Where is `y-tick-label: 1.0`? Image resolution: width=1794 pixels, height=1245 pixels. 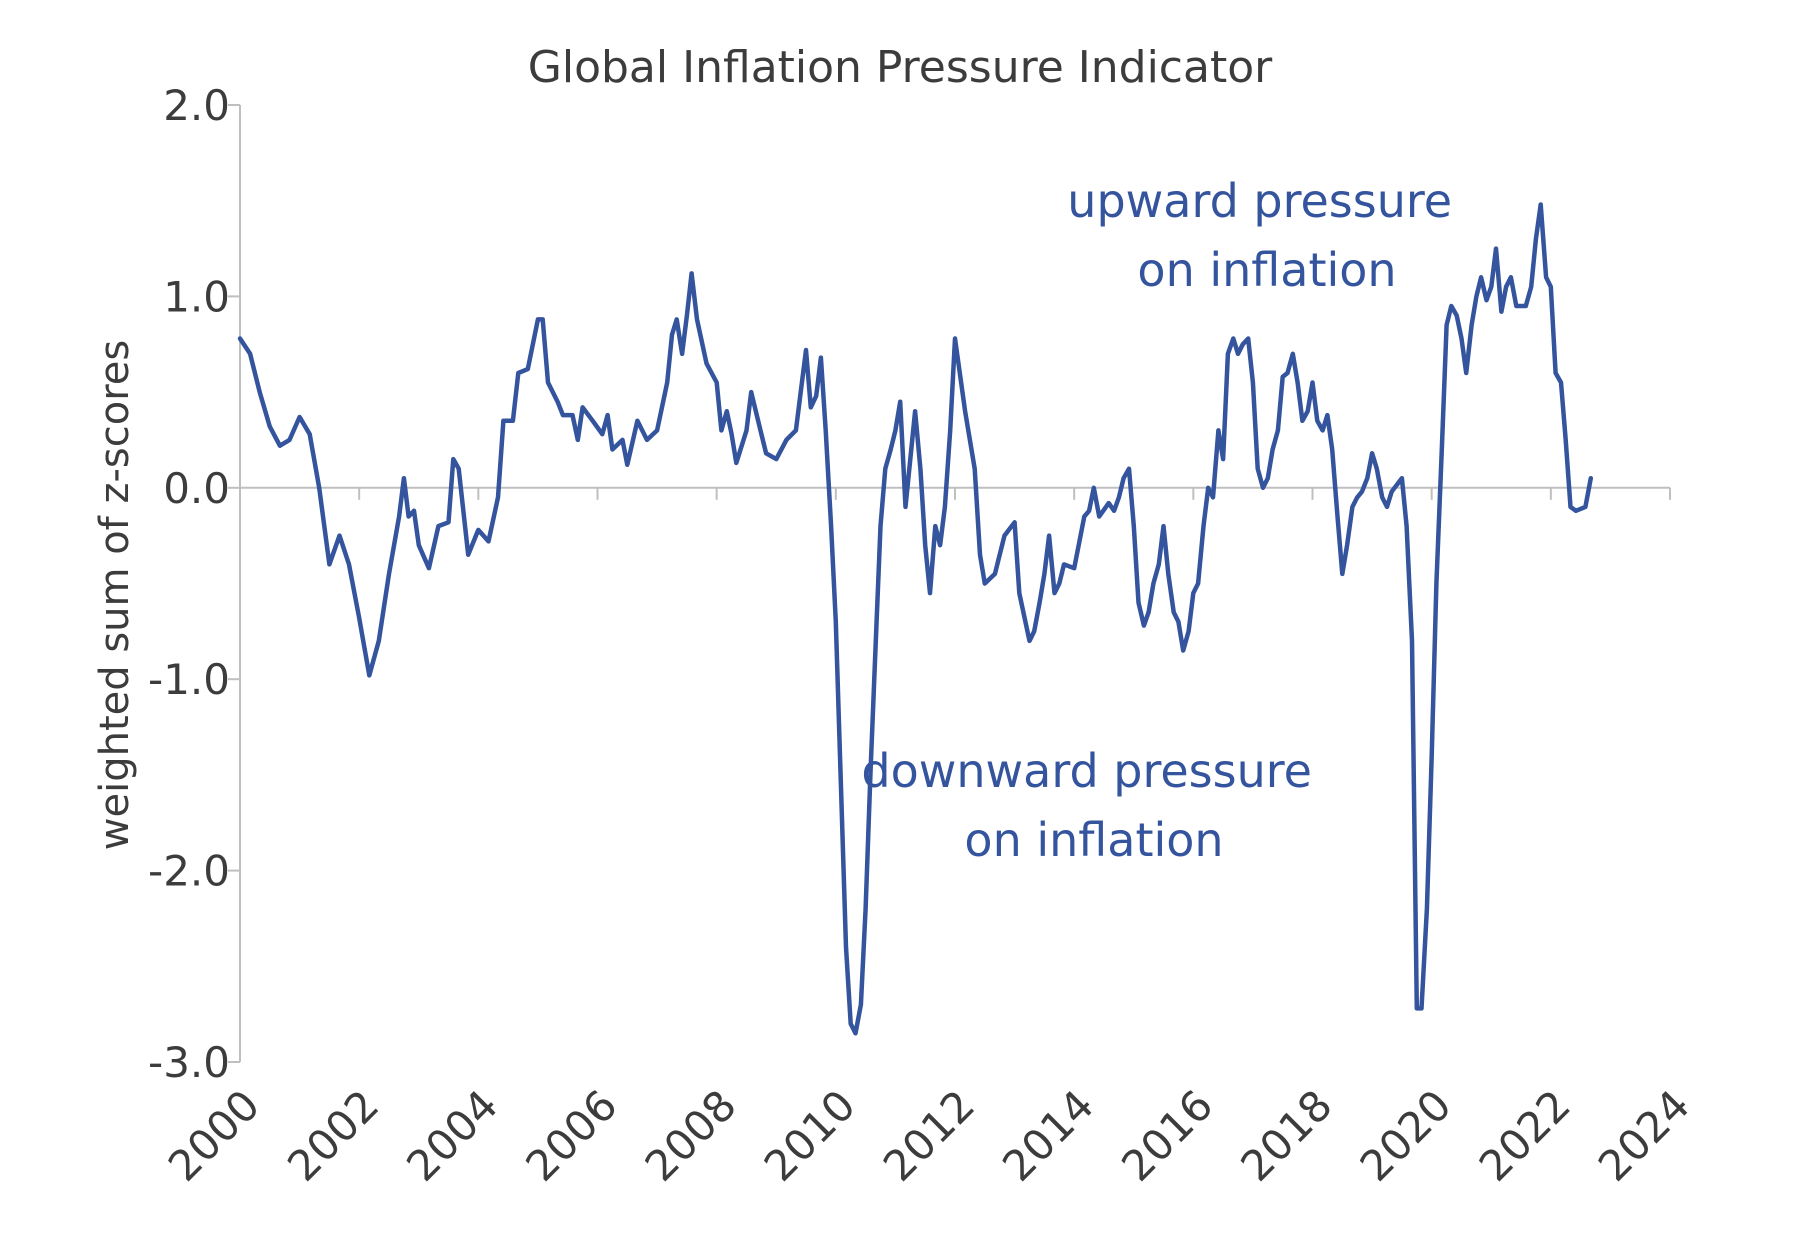 y-tick-label: 1.0 is located at coordinates (196, 296).